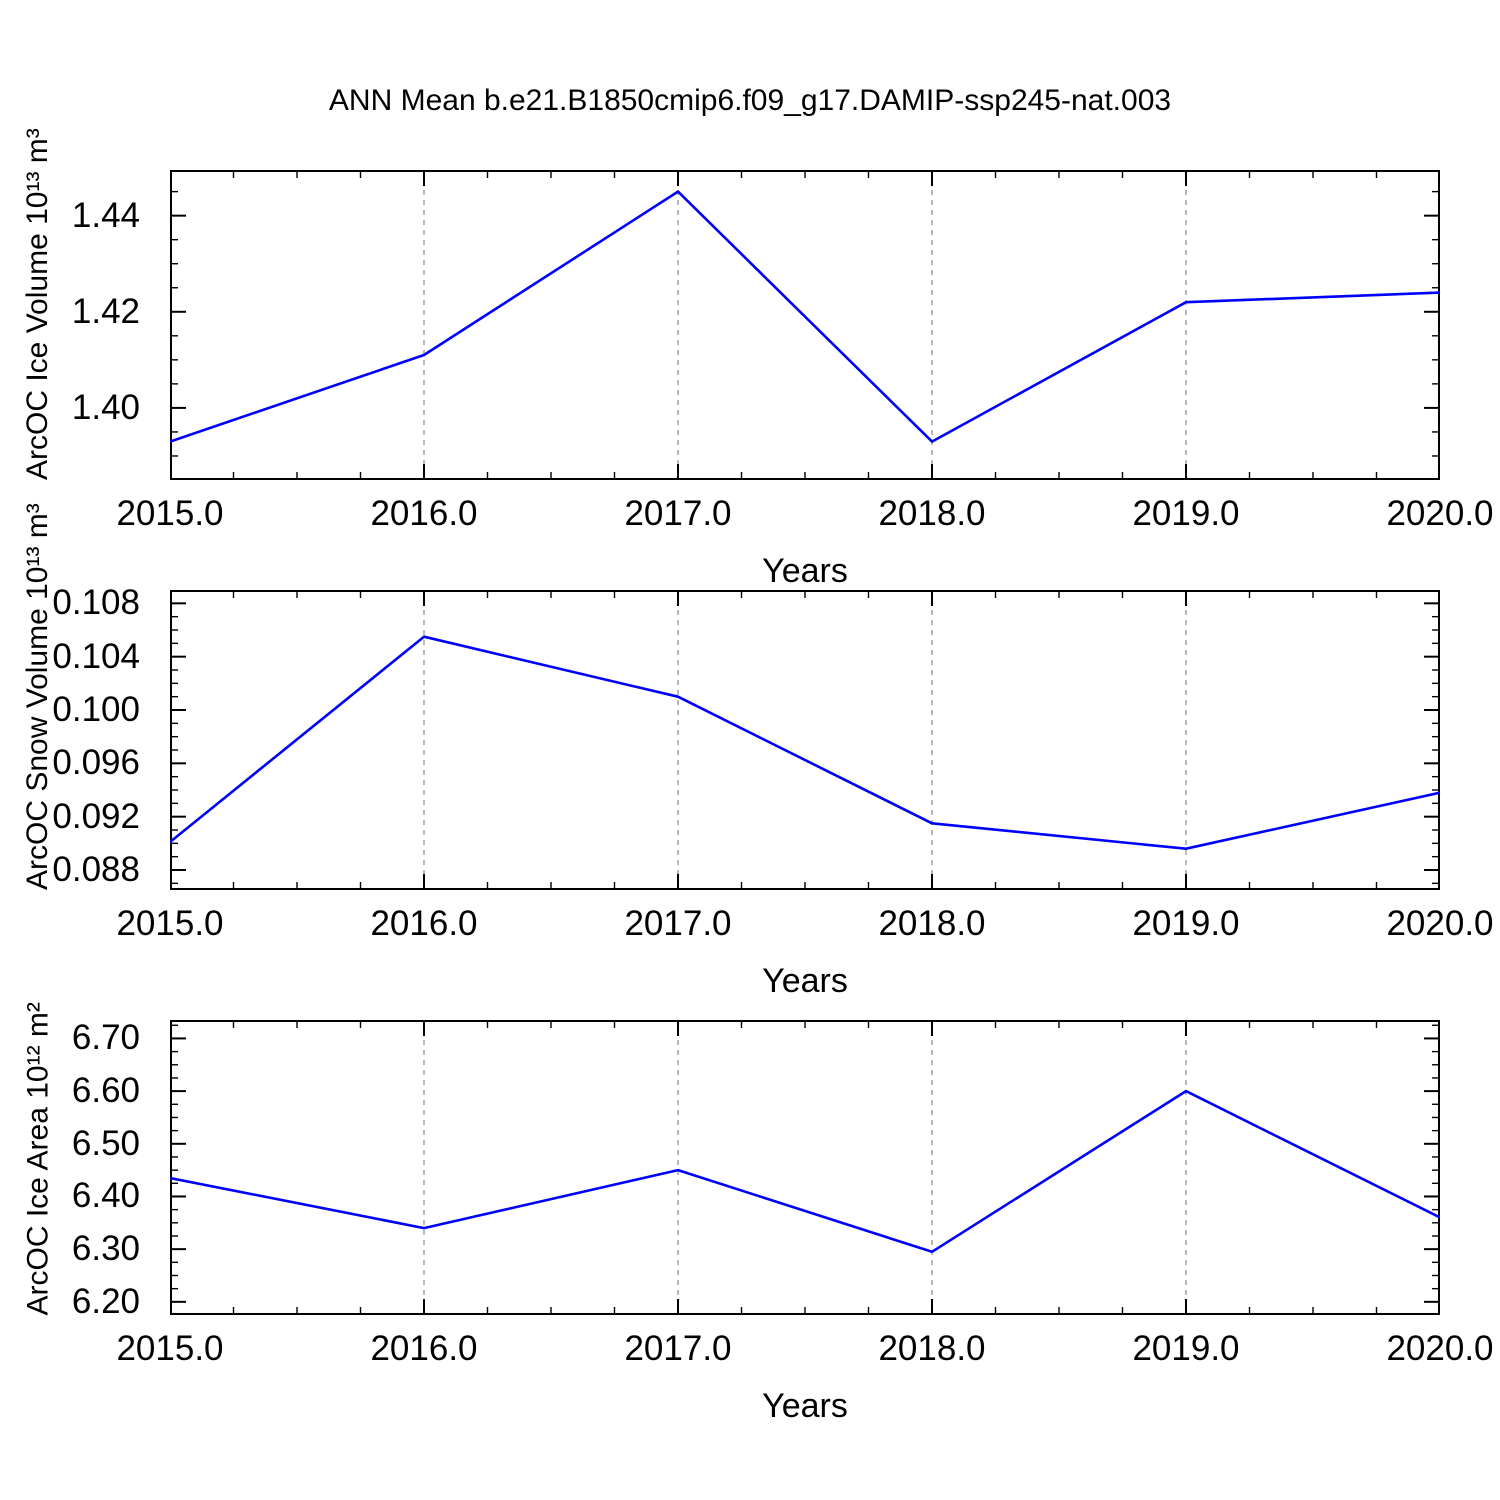 This screenshot has height=1500, width=1500. I want to click on y-tick-label: 6.20, so click(105, 1301).